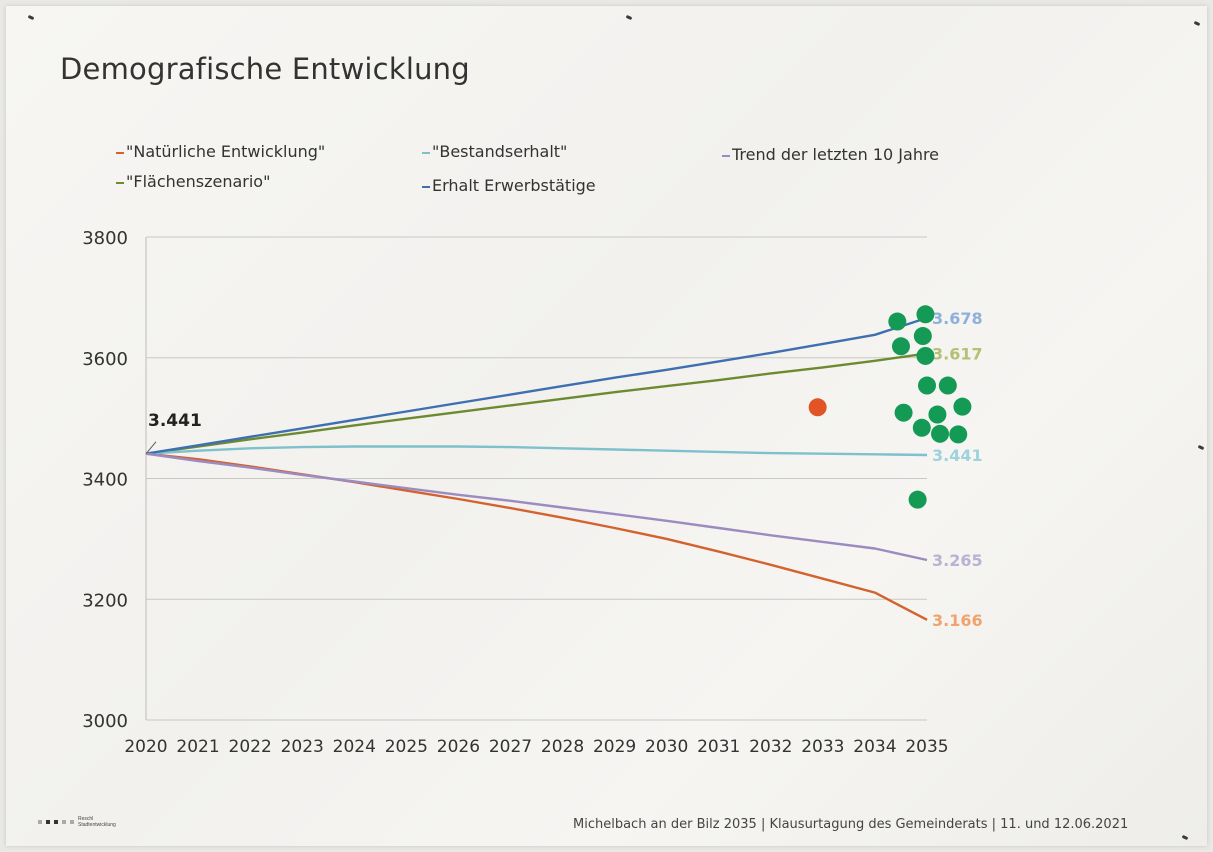 This screenshot has width=1213, height=852. What do you see at coordinates (105, 600) in the screenshot?
I see `y-tick-label: 3200` at bounding box center [105, 600].